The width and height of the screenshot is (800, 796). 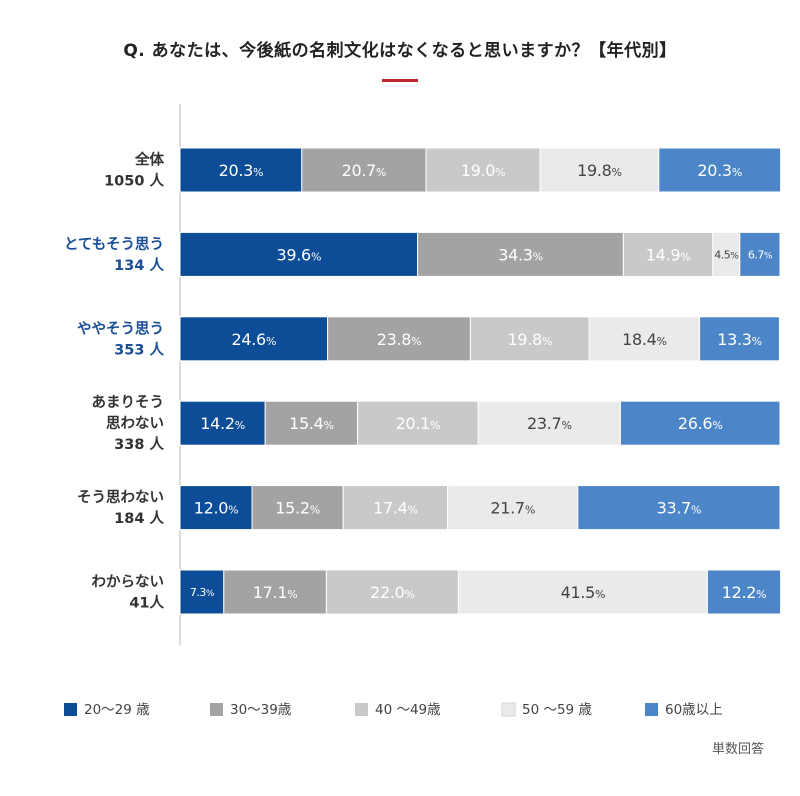 I want to click on title-underline, so click(x=400, y=80).